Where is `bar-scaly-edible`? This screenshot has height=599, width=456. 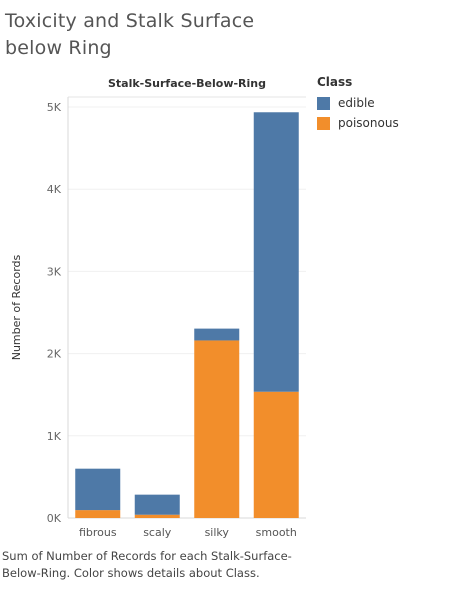 bar-scaly-edible is located at coordinates (157, 504).